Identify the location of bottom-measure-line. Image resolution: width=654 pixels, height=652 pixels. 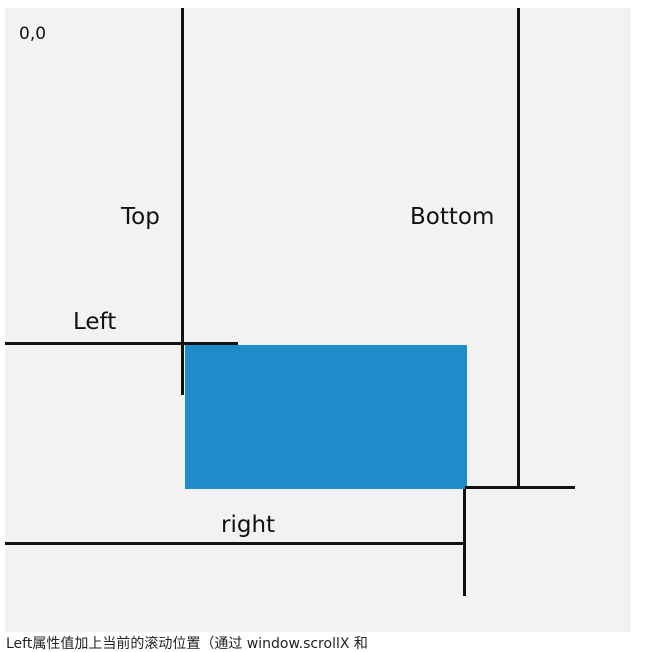
(518, 248).